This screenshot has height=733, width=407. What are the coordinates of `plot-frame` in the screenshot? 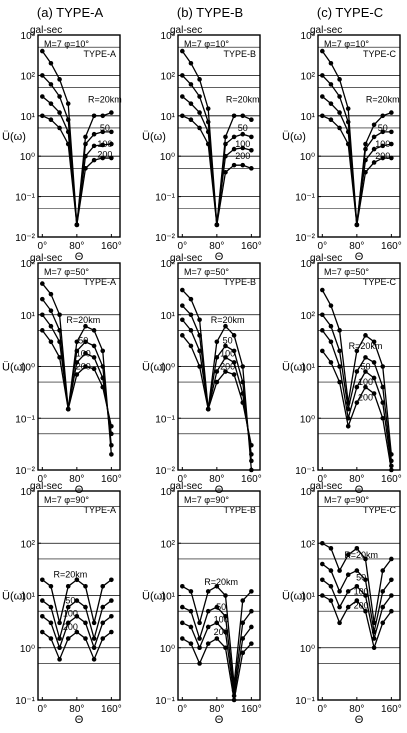 It's located at (79, 136).